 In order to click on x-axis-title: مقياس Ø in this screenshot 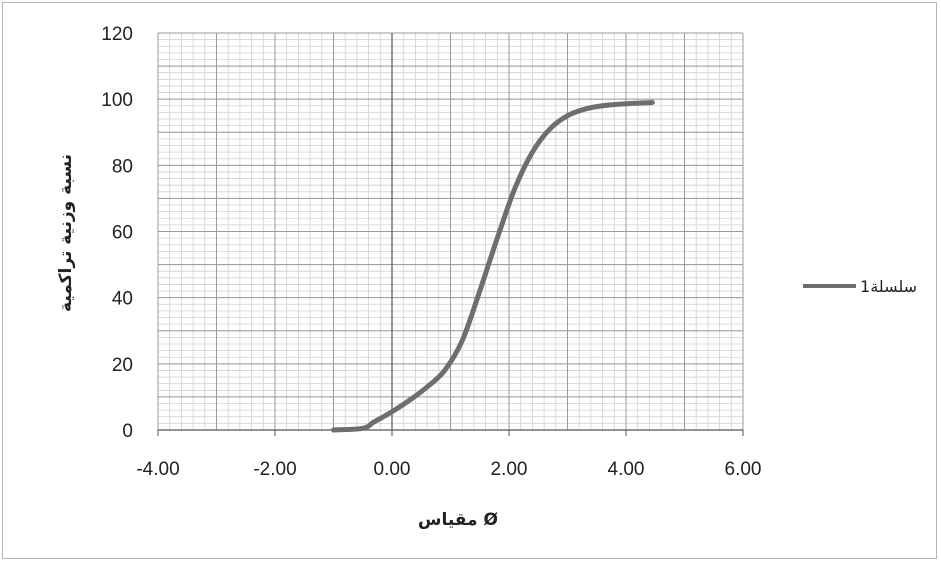, I will do `click(458, 520)`.